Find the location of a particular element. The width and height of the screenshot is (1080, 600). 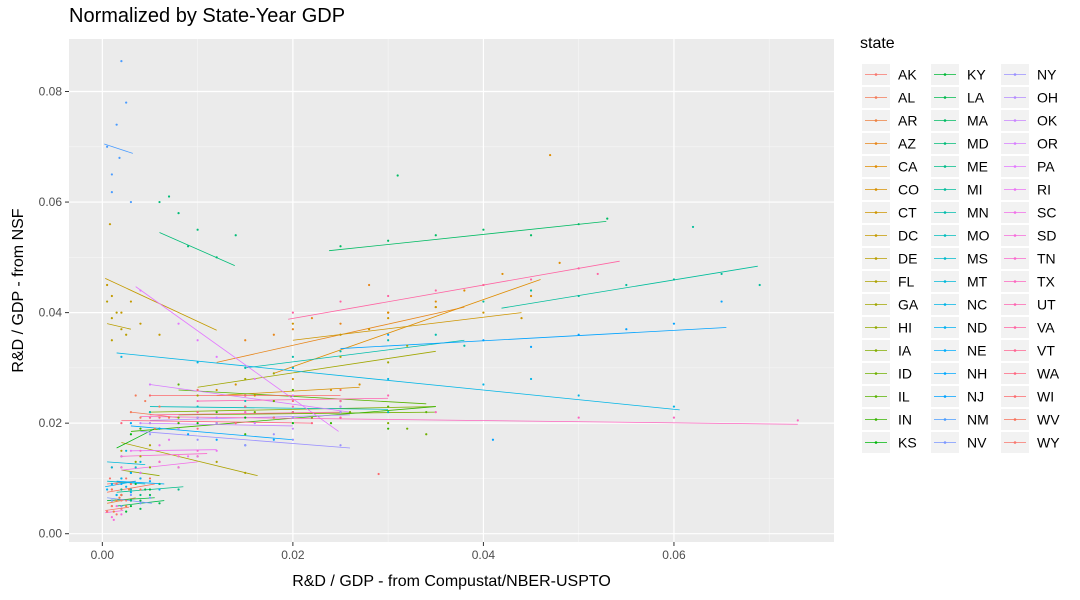

trend-line-vt is located at coordinates (245, 413).